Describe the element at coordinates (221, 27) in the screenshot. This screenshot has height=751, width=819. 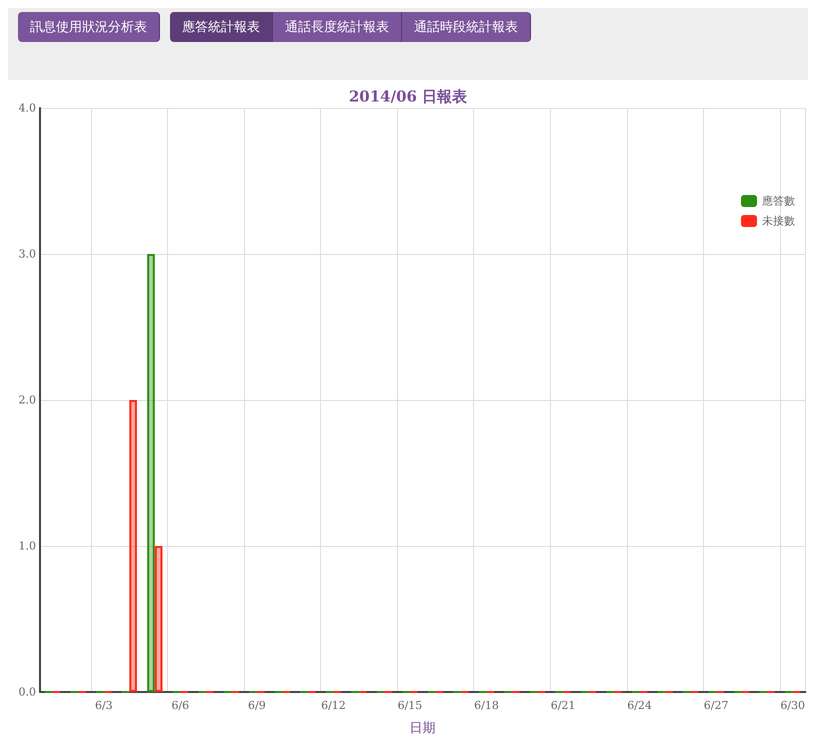
I see `tab-button: 應答統計報表` at that location.